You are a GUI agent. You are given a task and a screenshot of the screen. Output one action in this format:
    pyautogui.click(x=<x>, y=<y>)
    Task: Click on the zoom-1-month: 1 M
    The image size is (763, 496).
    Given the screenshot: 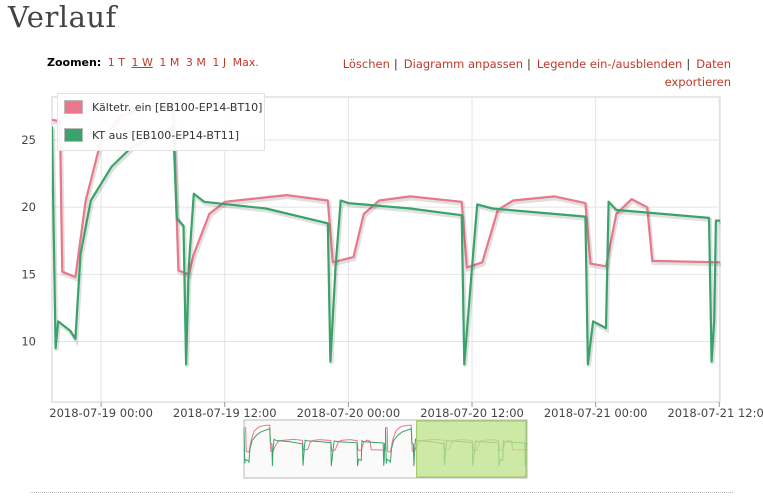 What is the action you would take?
    pyautogui.click(x=169, y=62)
    